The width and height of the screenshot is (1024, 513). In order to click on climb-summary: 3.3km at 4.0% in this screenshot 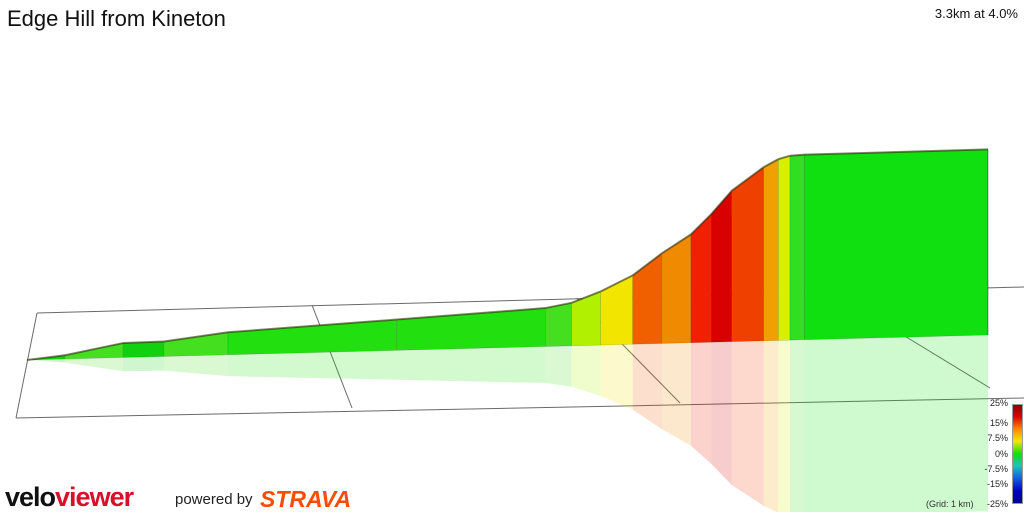, I will do `click(976, 13)`.